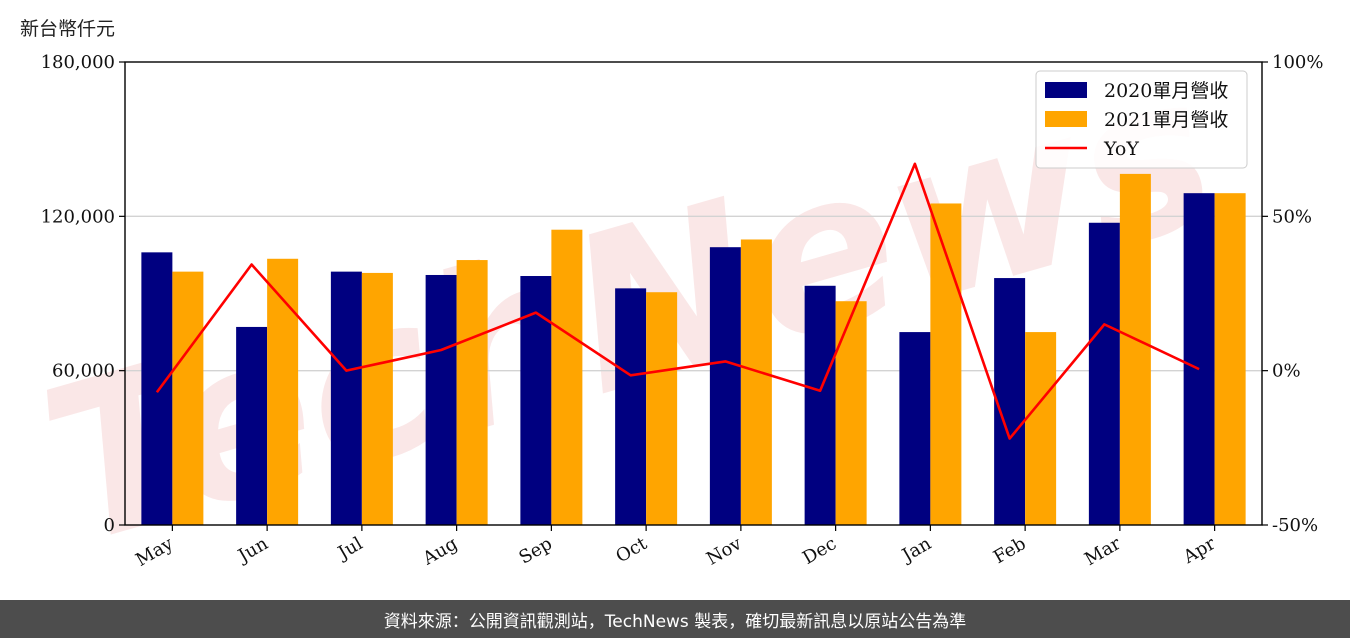 This screenshot has height=638, width=1350. What do you see at coordinates (83, 371) in the screenshot?
I see `left-tick-label: 60,000` at bounding box center [83, 371].